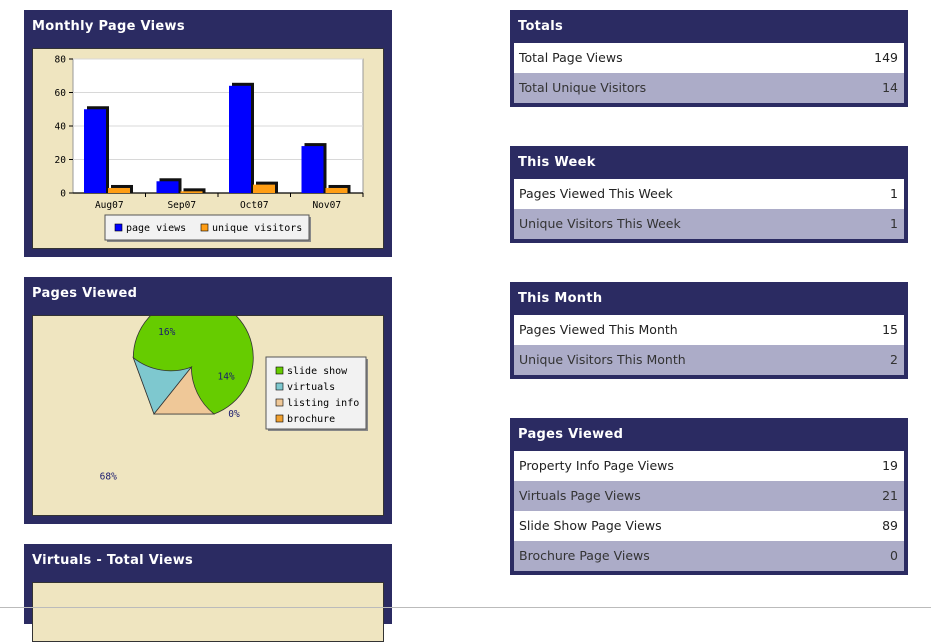  I want to click on x-tick-label: Oct07, so click(254, 205).